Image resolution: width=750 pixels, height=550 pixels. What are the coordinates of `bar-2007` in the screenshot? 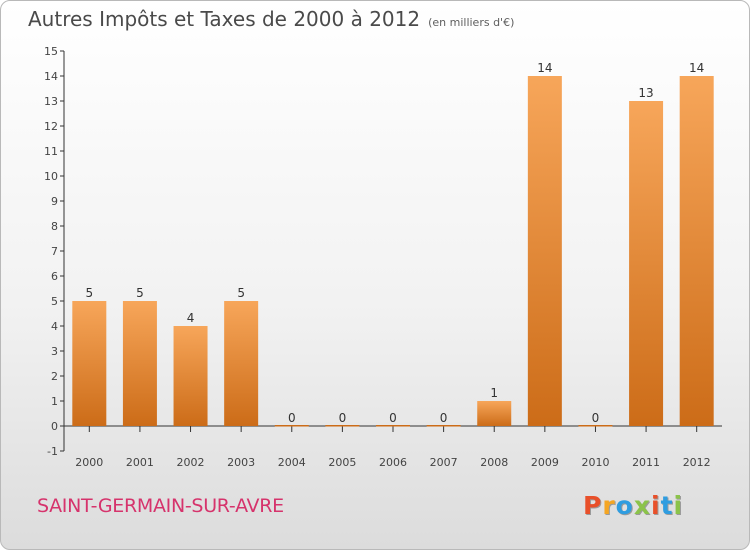 It's located at (443, 426).